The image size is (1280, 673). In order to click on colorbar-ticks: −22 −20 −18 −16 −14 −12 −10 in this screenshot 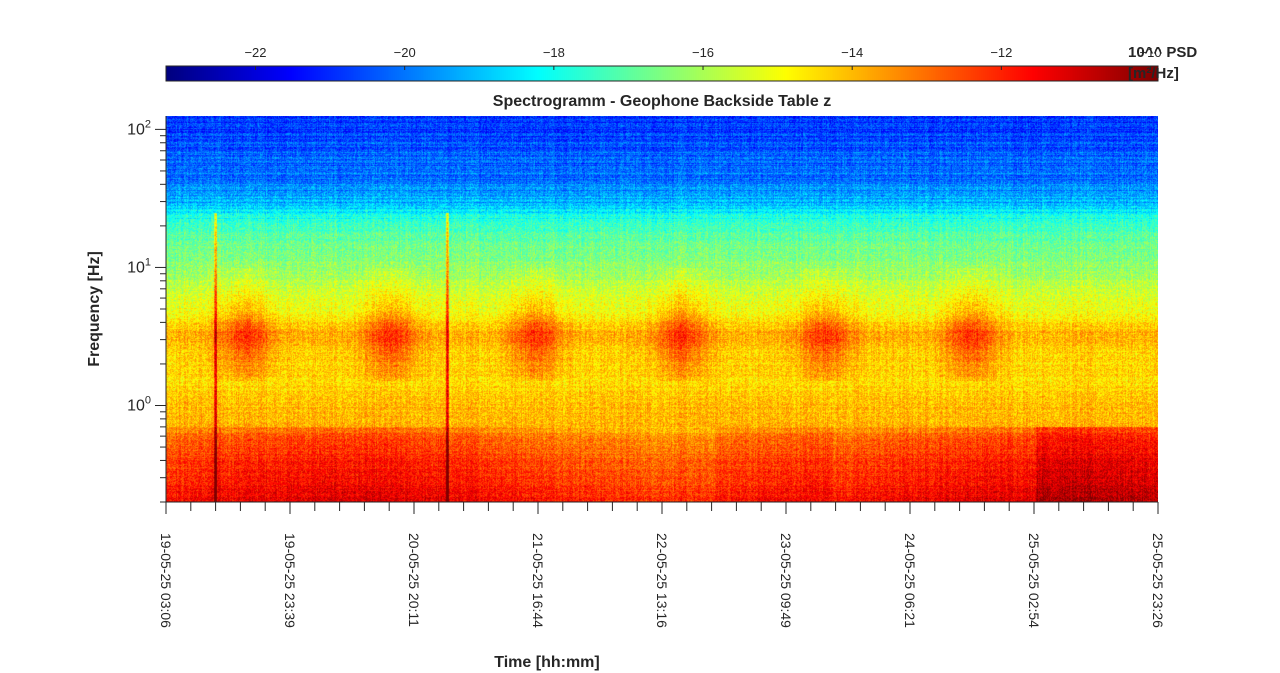, I will do `click(703, 57)`.